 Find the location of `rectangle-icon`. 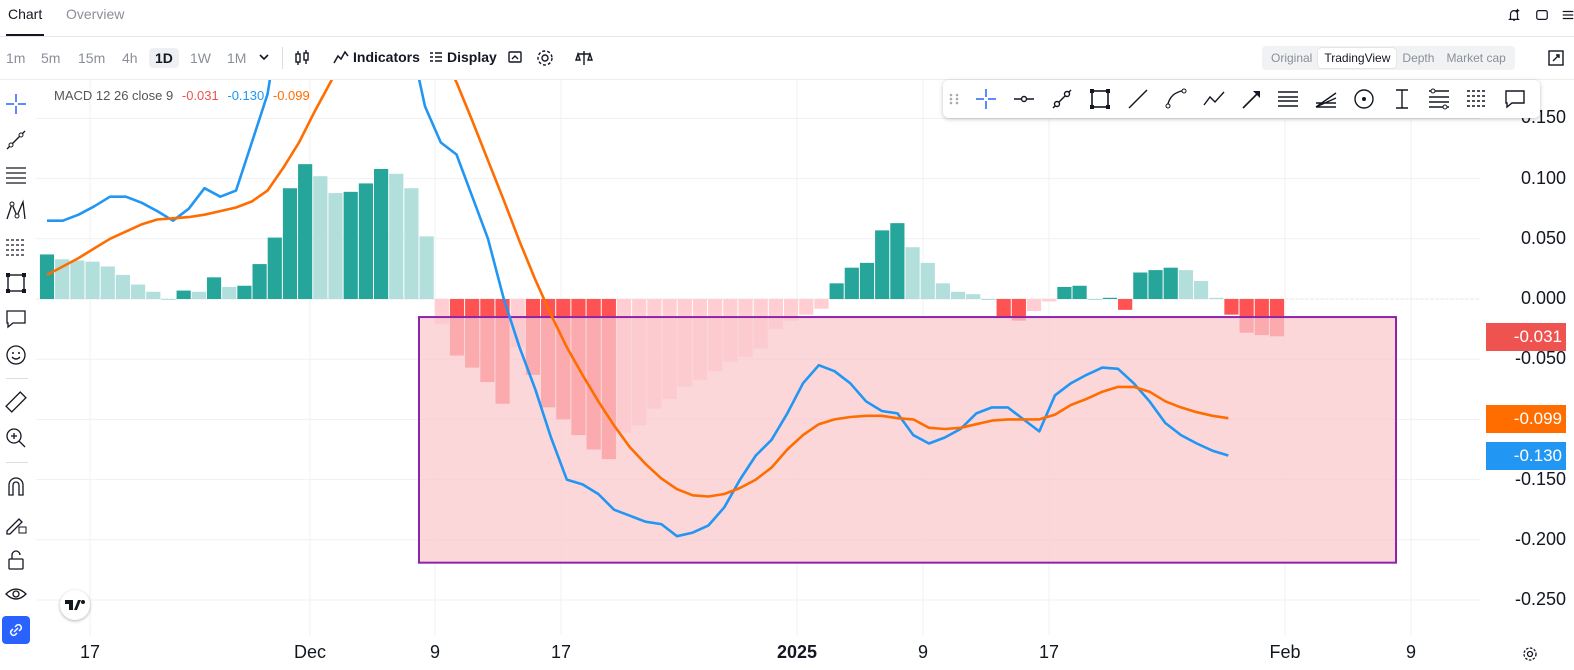

rectangle-icon is located at coordinates (1100, 99).